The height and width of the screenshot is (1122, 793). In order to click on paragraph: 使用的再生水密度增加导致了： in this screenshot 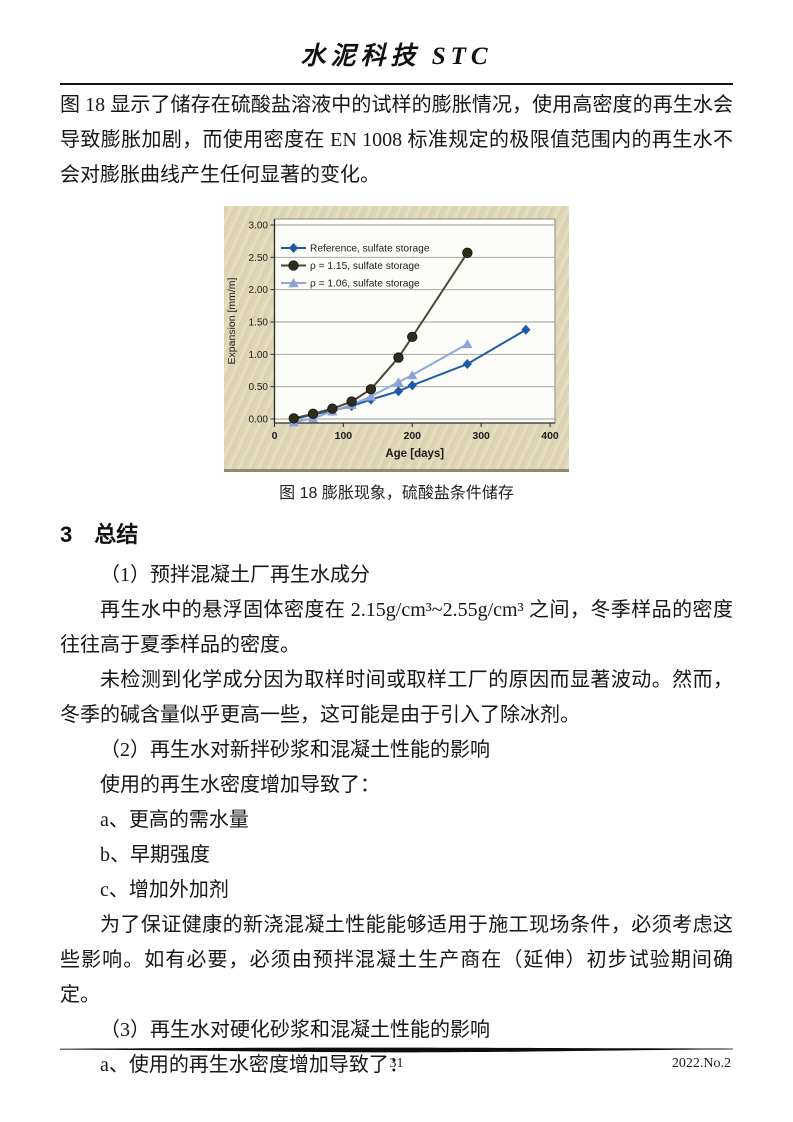, I will do `click(240, 785)`.